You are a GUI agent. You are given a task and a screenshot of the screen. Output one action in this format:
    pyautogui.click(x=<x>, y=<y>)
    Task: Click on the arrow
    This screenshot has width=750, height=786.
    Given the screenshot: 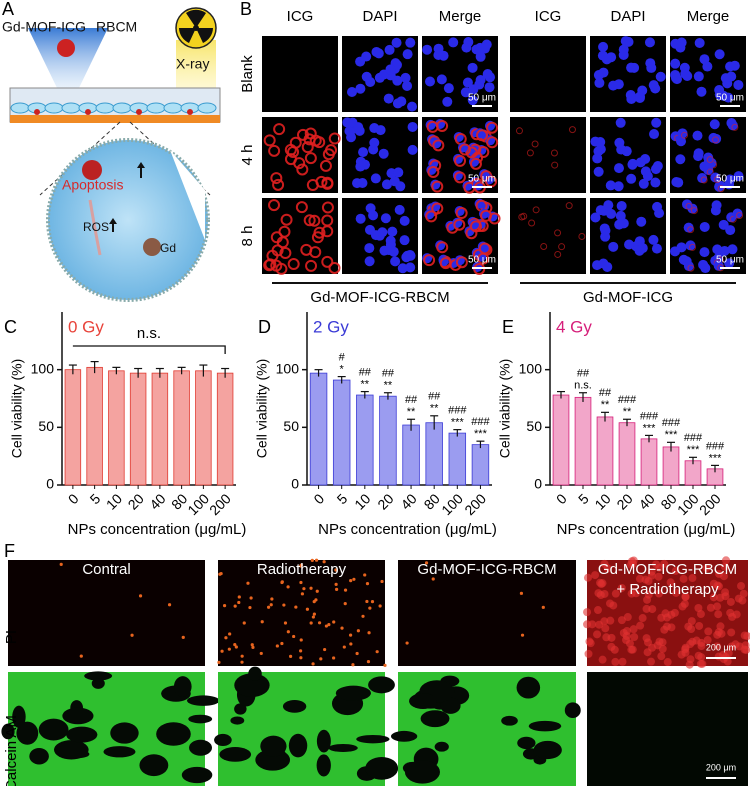 What is the action you would take?
    pyautogui.click(x=141, y=165)
    